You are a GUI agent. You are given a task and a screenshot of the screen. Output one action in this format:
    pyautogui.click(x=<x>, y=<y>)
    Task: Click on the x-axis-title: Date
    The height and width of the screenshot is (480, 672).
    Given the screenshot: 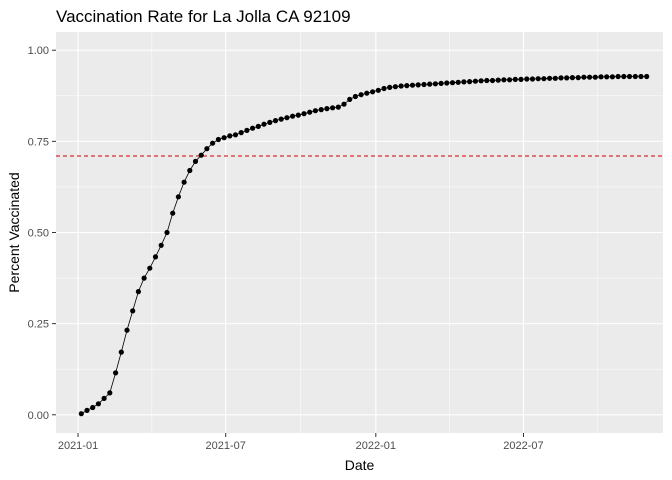 What is the action you would take?
    pyautogui.click(x=360, y=465)
    